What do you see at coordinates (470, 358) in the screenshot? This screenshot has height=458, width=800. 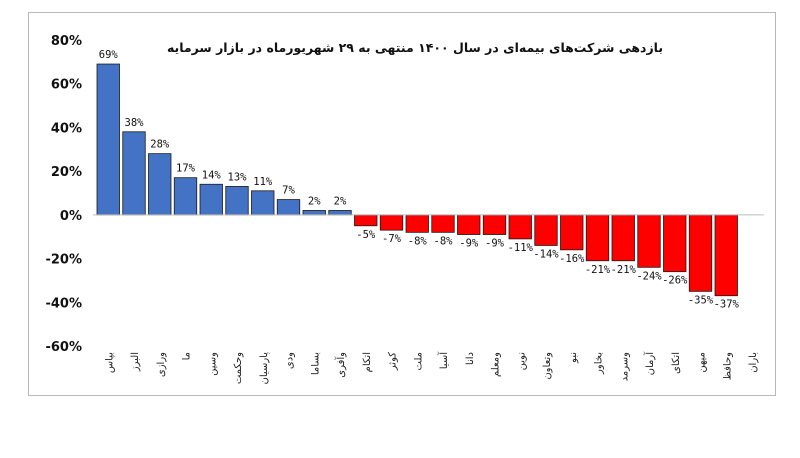 I see `category-label: دانا` at bounding box center [470, 358].